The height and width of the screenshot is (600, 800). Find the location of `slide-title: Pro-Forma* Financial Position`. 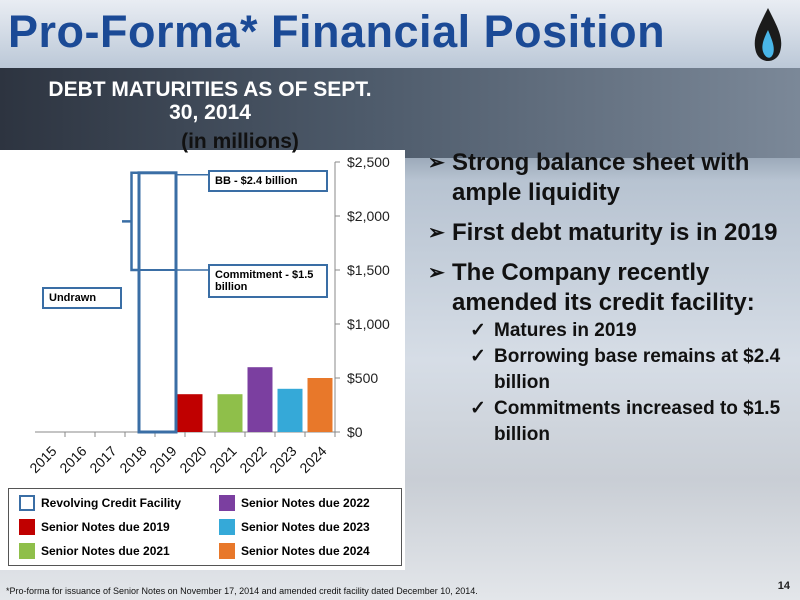

slide-title: Pro-Forma* Financial Position is located at coordinates (337, 31).